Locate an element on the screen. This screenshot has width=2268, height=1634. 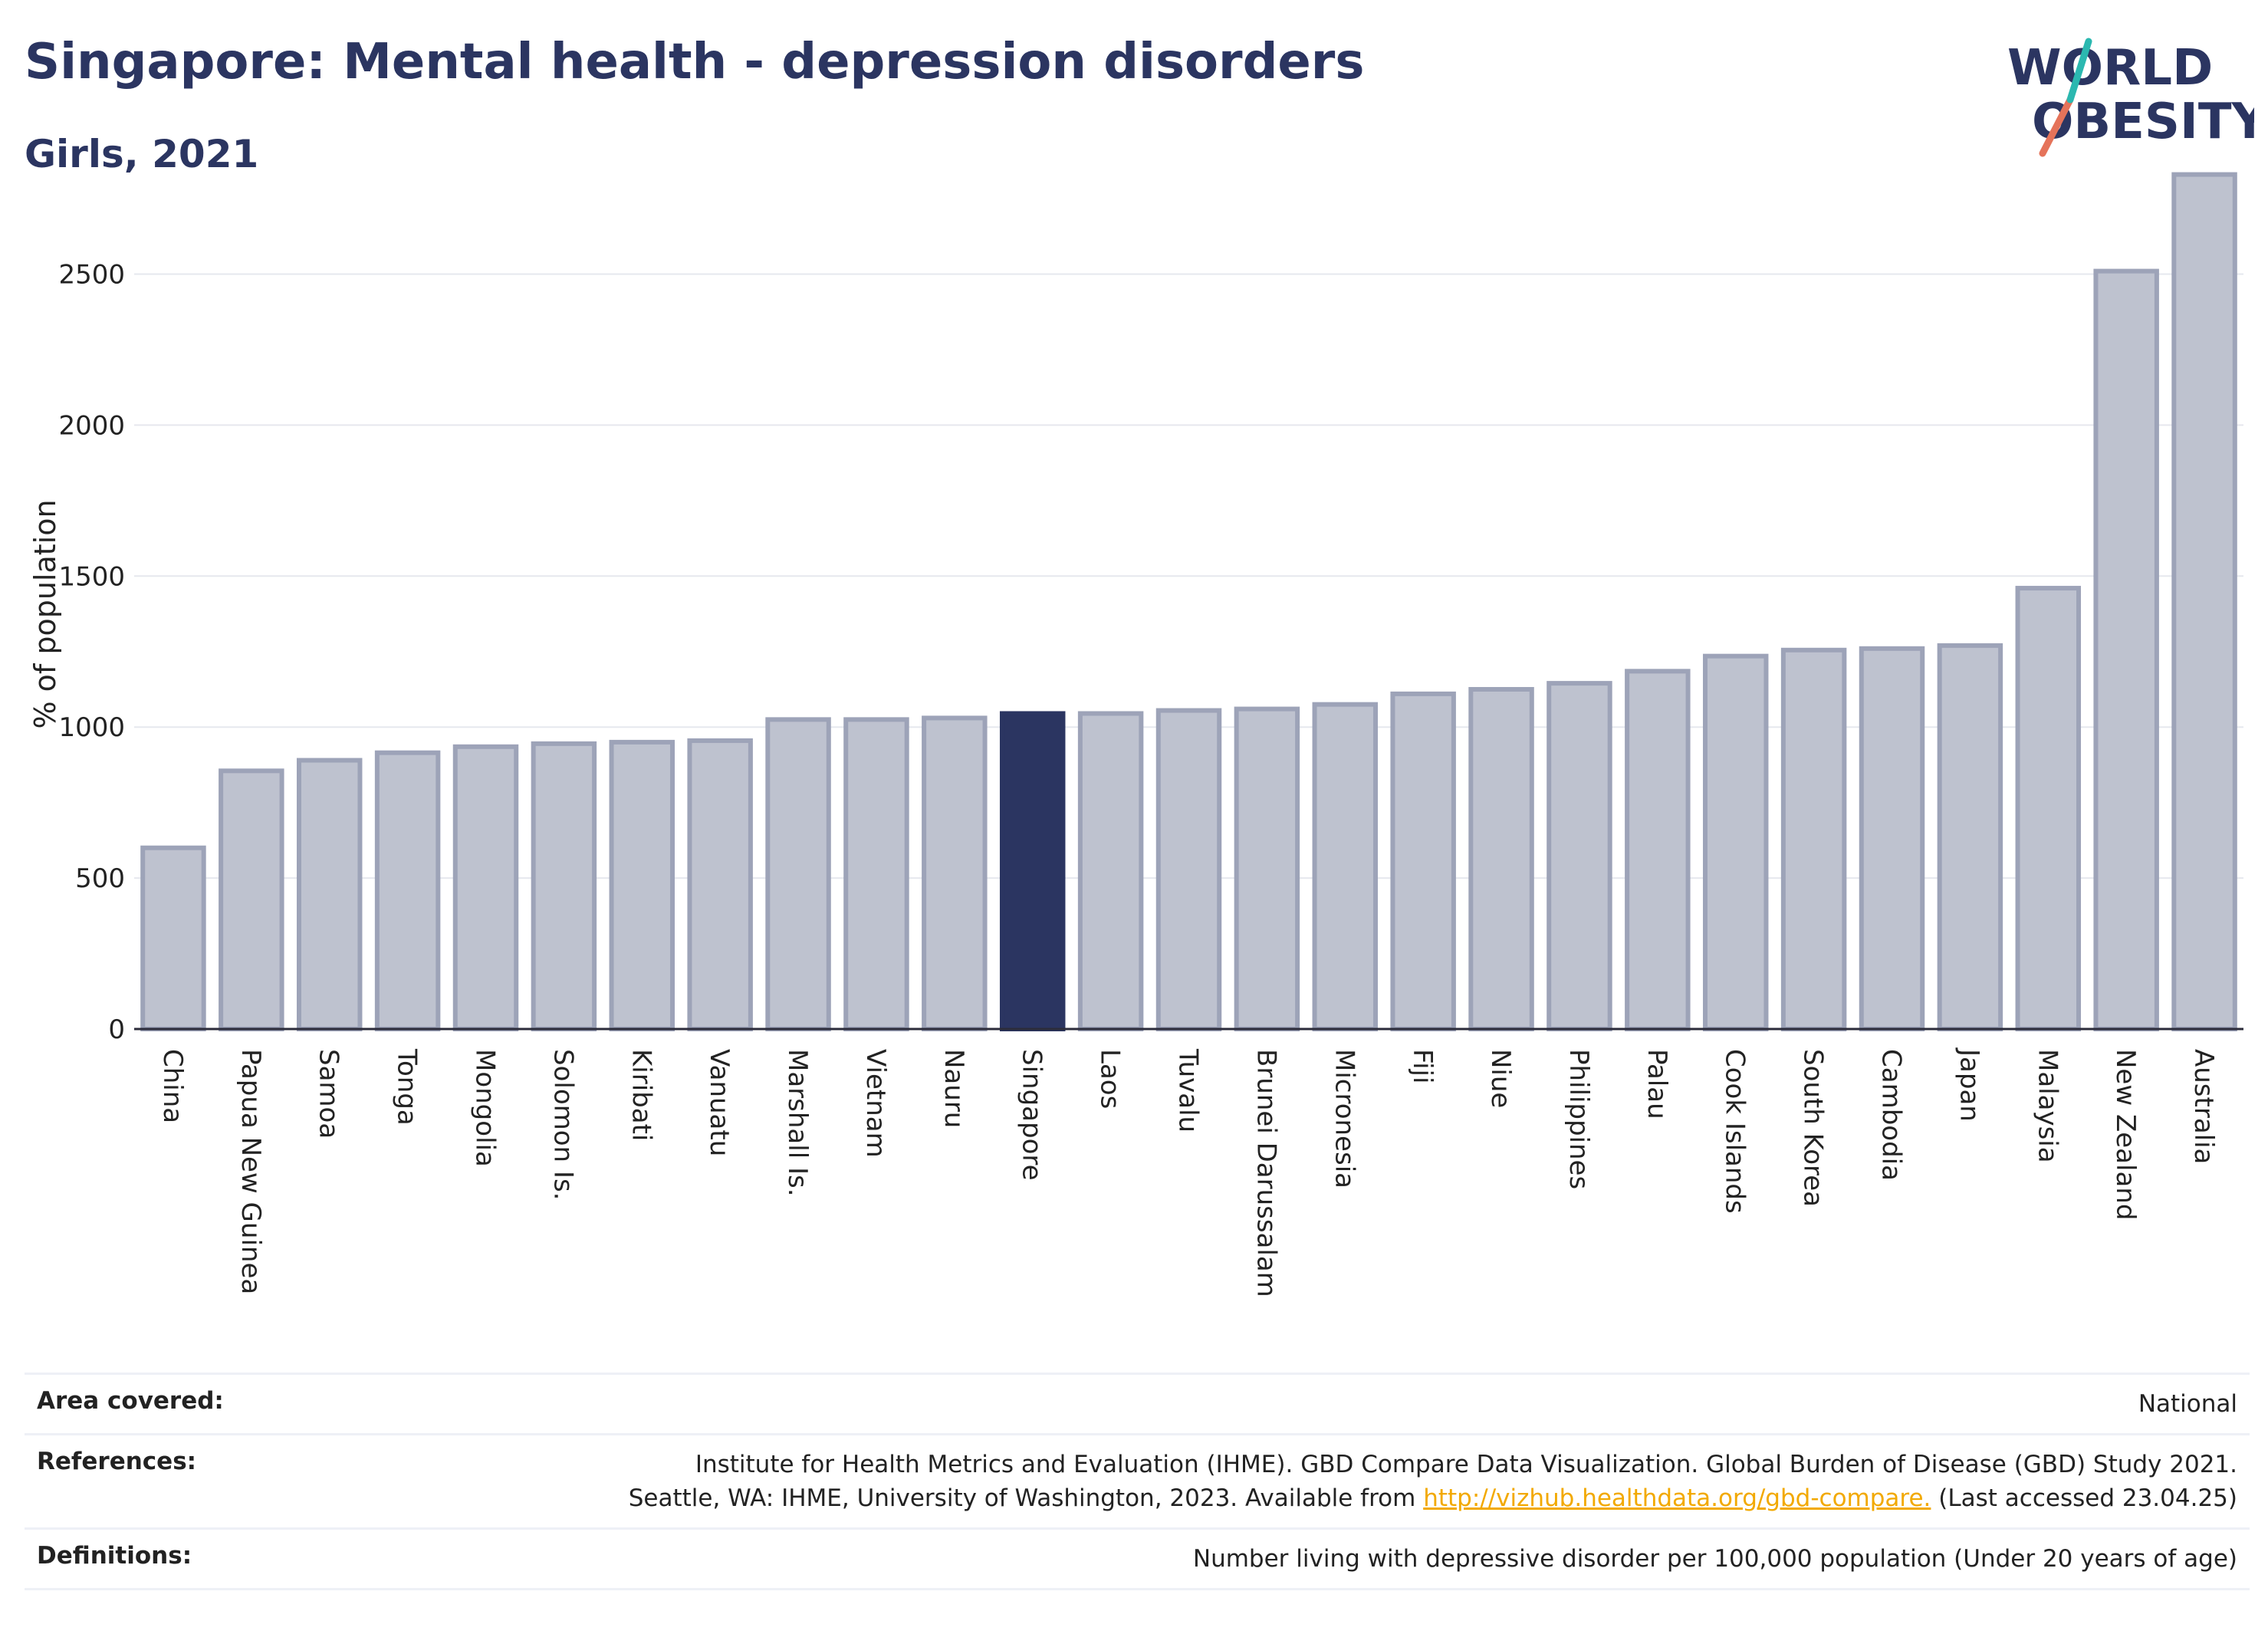
x-tick-label: Tuvalu is located at coordinates (1188, 1091).